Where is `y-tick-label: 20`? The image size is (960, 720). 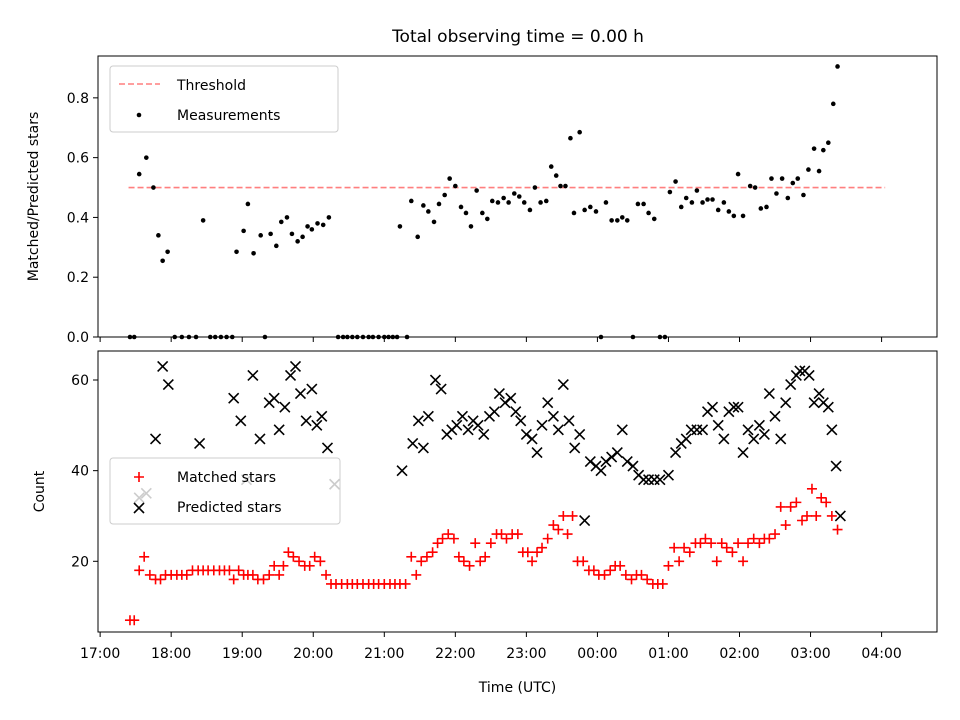 y-tick-label: 20 is located at coordinates (80, 562).